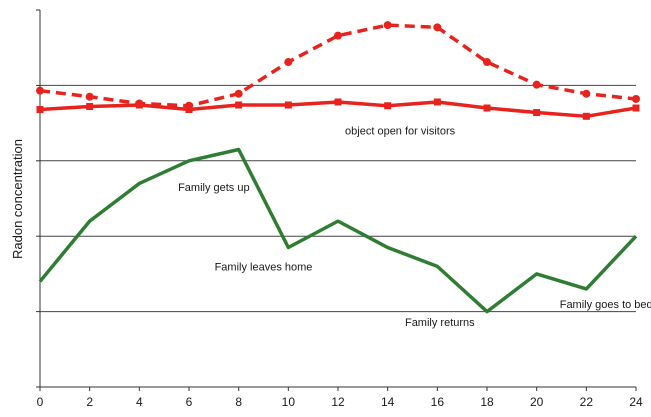  I want to click on x-tick-label: 2, so click(89, 402).